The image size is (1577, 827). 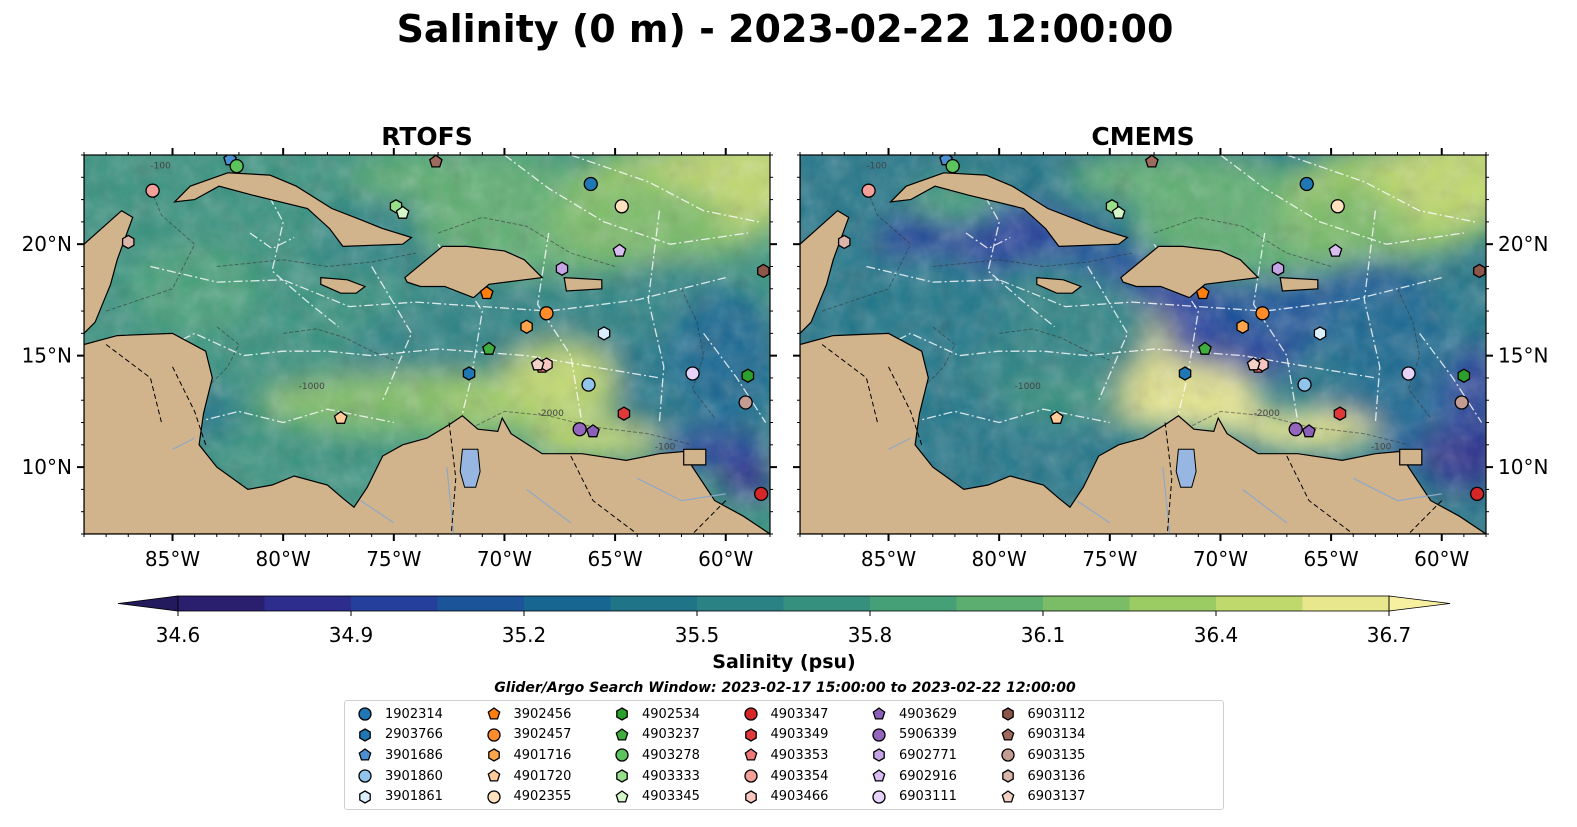 I want to click on legend-item-3901686: 3901686, so click(x=399, y=755).